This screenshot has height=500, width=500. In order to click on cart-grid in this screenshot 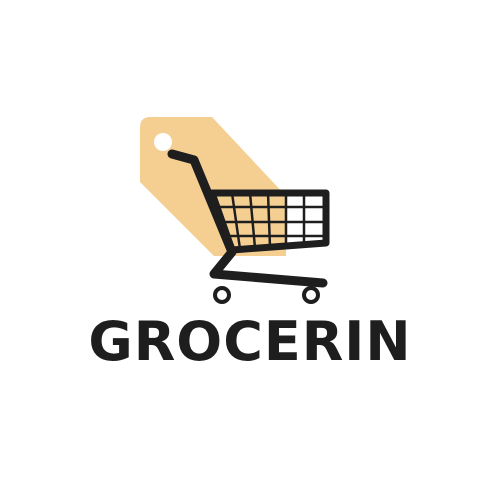, I will do `click(273, 221)`.